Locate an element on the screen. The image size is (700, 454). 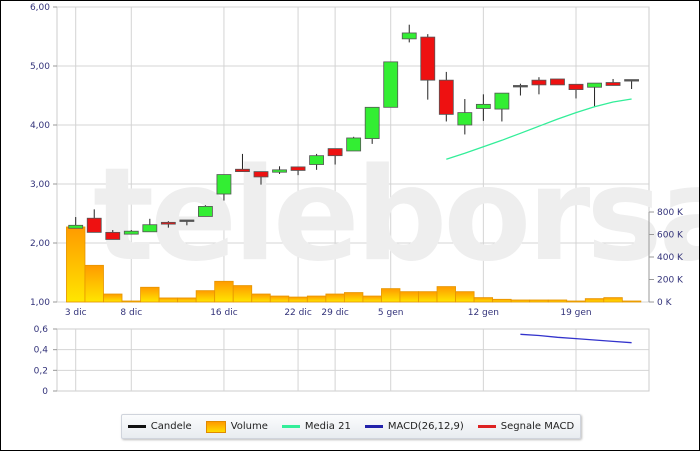
indicator-lines is located at coordinates (539, 221).